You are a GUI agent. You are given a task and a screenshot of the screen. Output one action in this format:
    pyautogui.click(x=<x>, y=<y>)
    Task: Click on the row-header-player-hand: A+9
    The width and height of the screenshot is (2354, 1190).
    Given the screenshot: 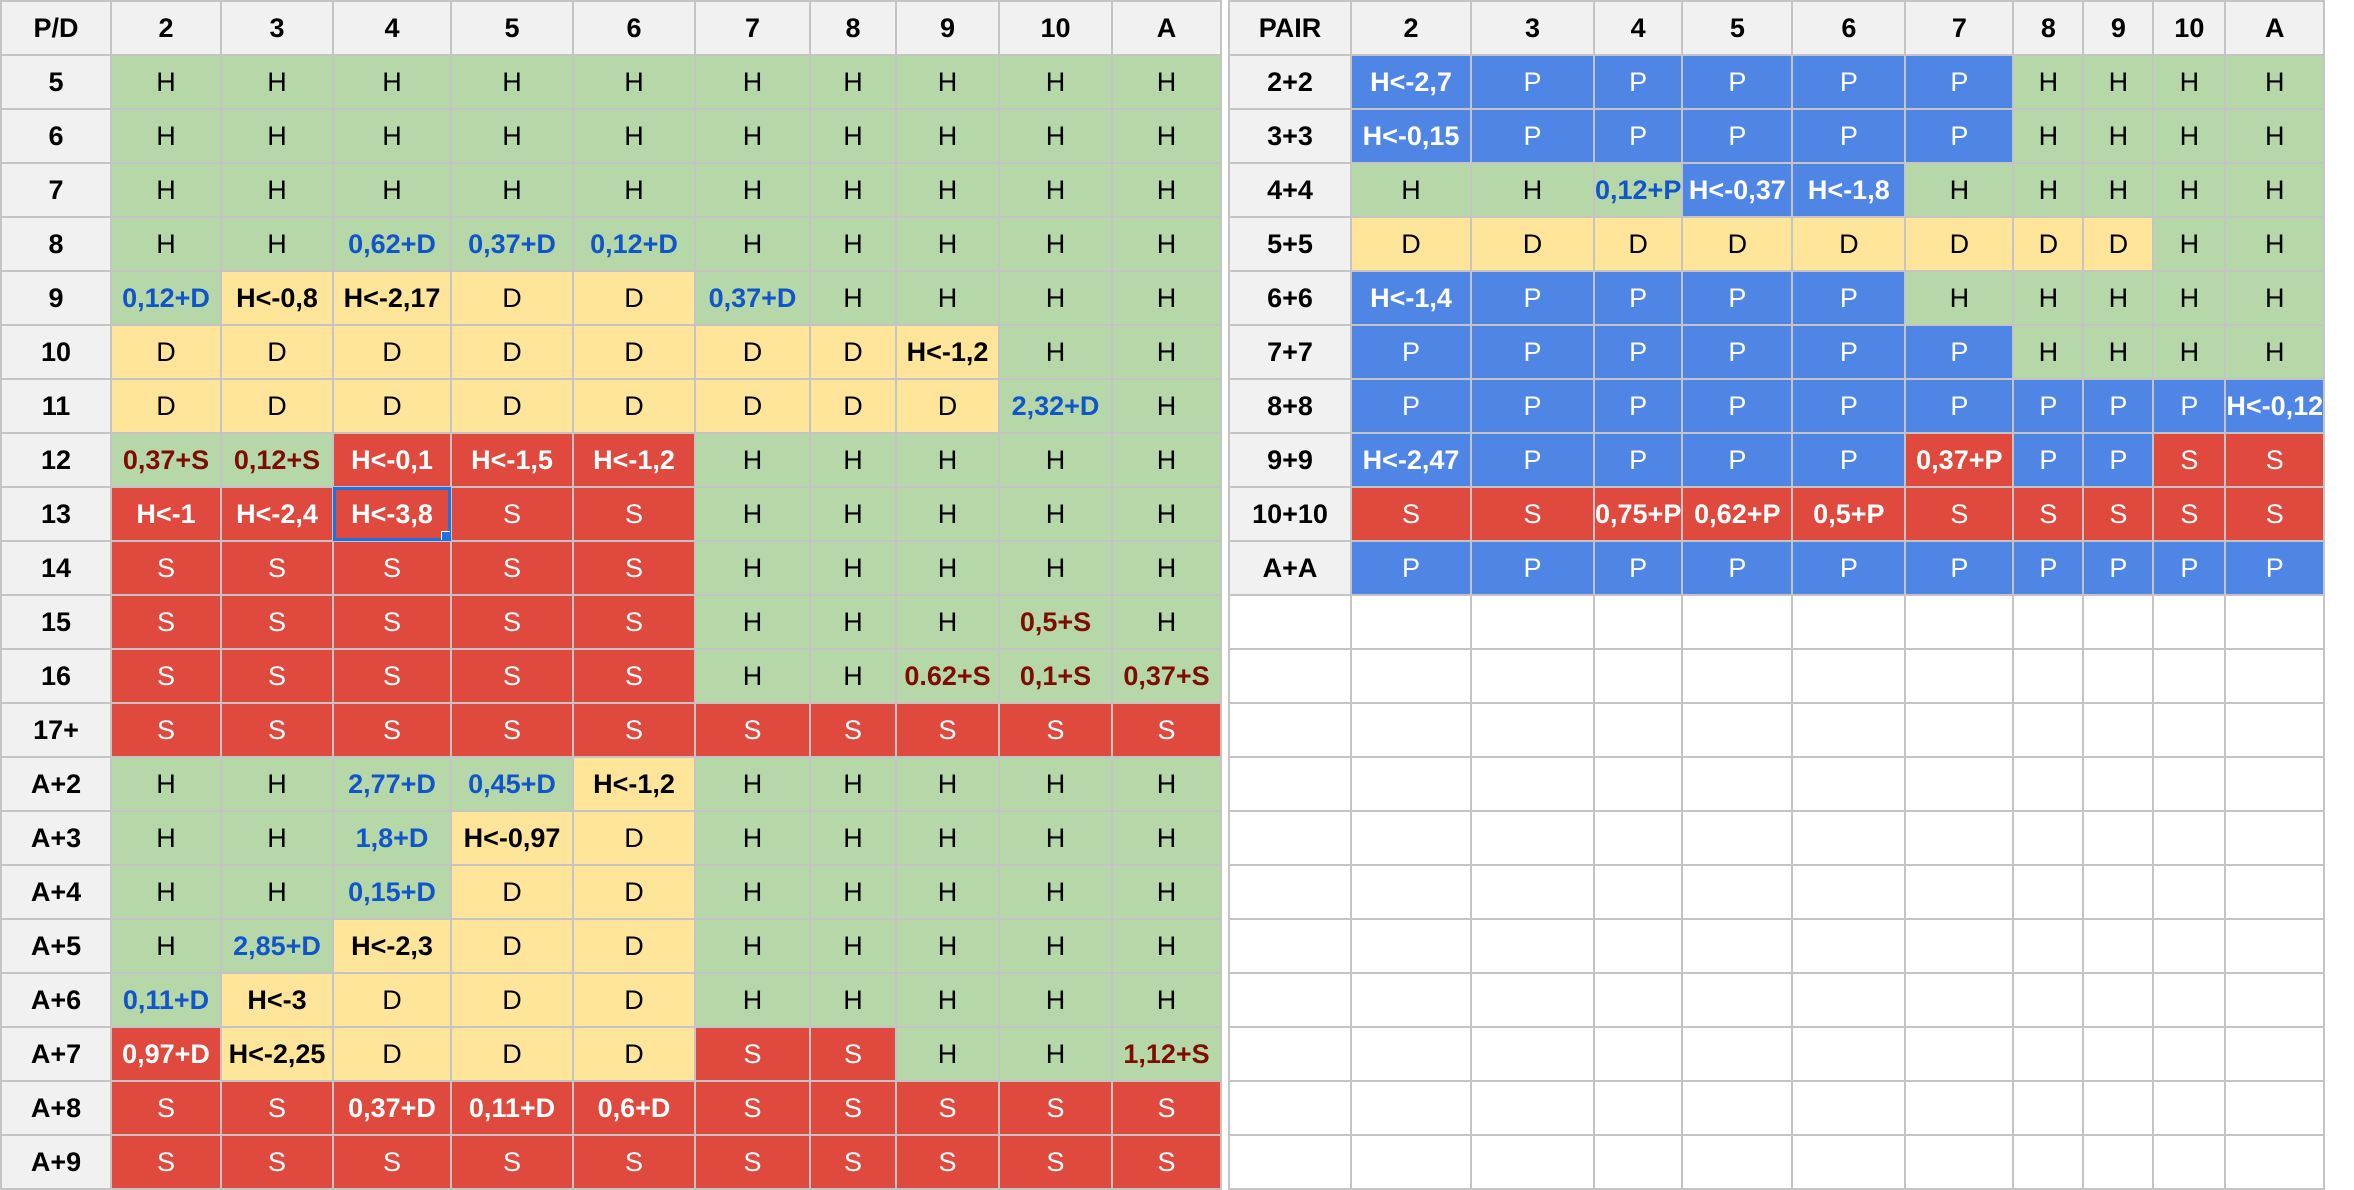 What is the action you would take?
    pyautogui.click(x=56, y=1162)
    